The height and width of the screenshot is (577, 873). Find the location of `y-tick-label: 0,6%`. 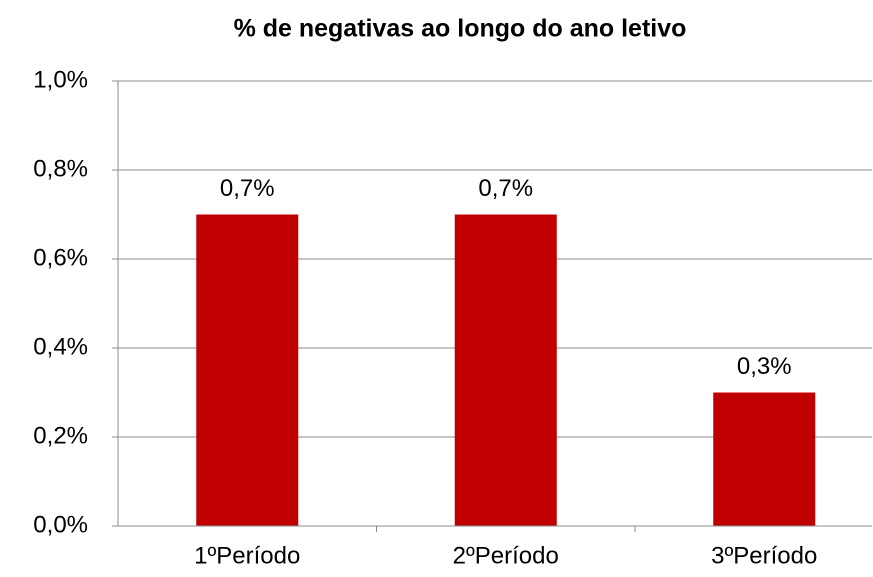

y-tick-label: 0,6% is located at coordinates (60, 257).